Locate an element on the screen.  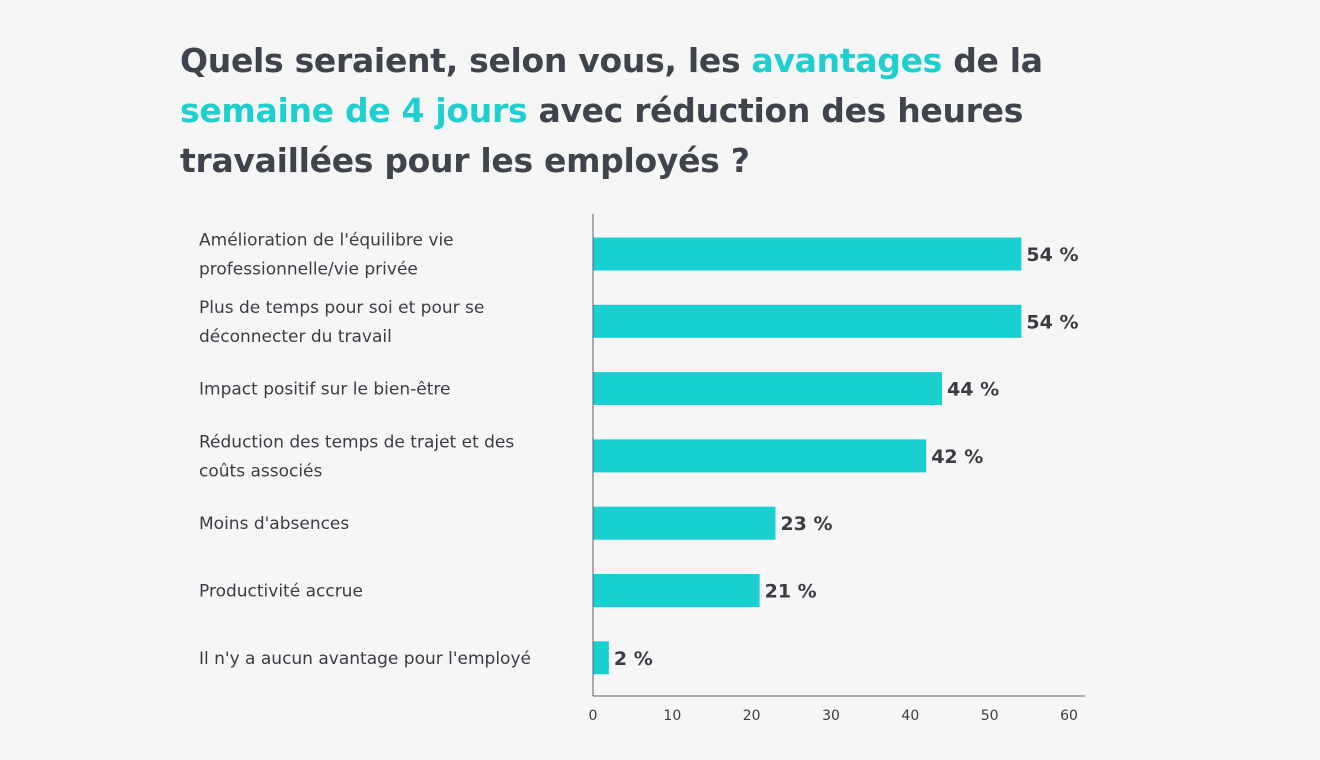
category-label-line: professionnelle/vie privée is located at coordinates (308, 270).